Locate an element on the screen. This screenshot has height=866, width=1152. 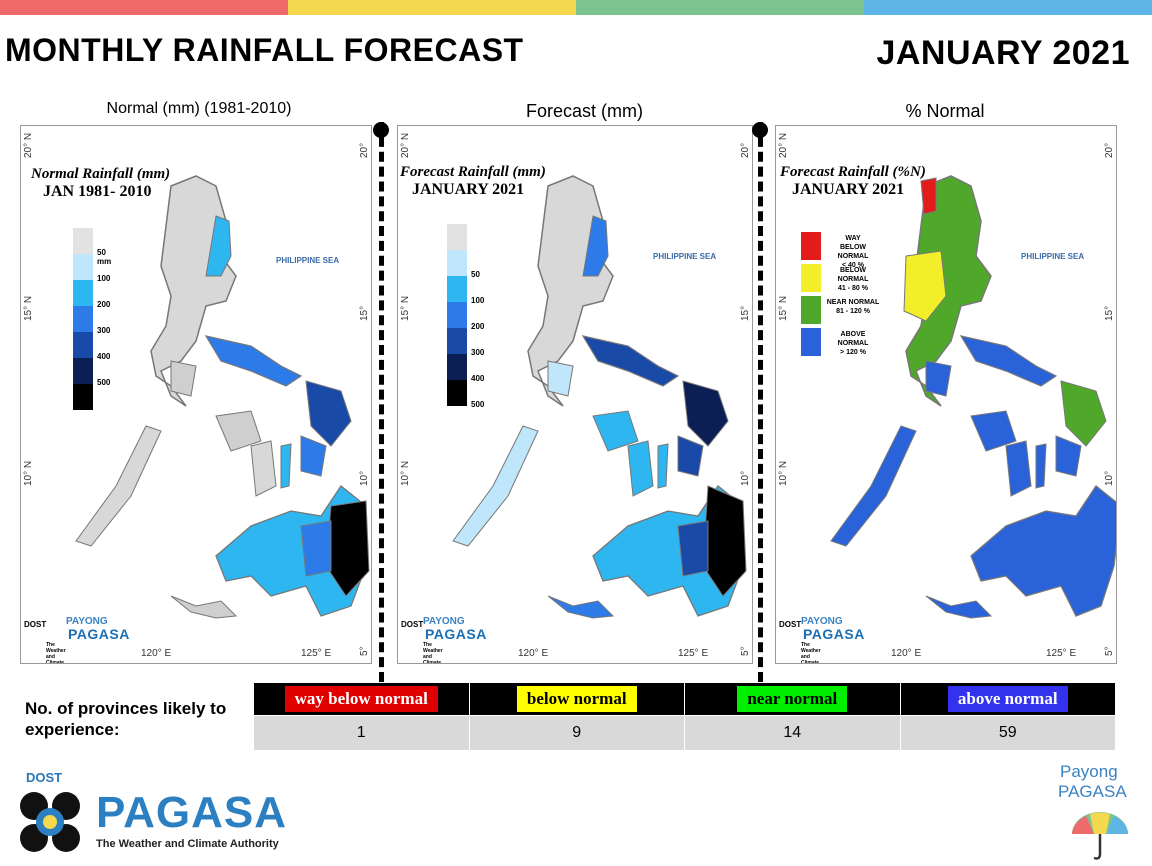
umbrella-icon is located at coordinates (1100, 836).